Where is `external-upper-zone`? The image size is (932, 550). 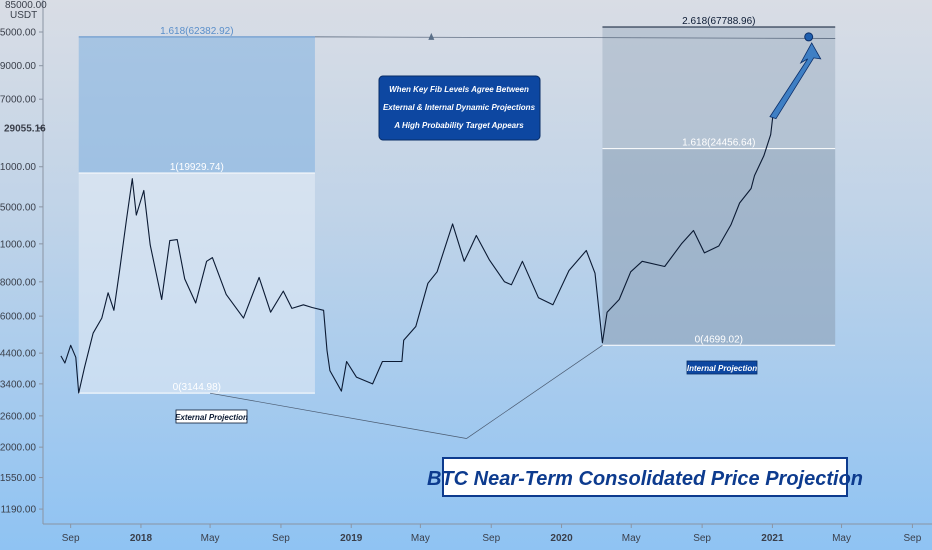
external-upper-zone is located at coordinates (196, 104).